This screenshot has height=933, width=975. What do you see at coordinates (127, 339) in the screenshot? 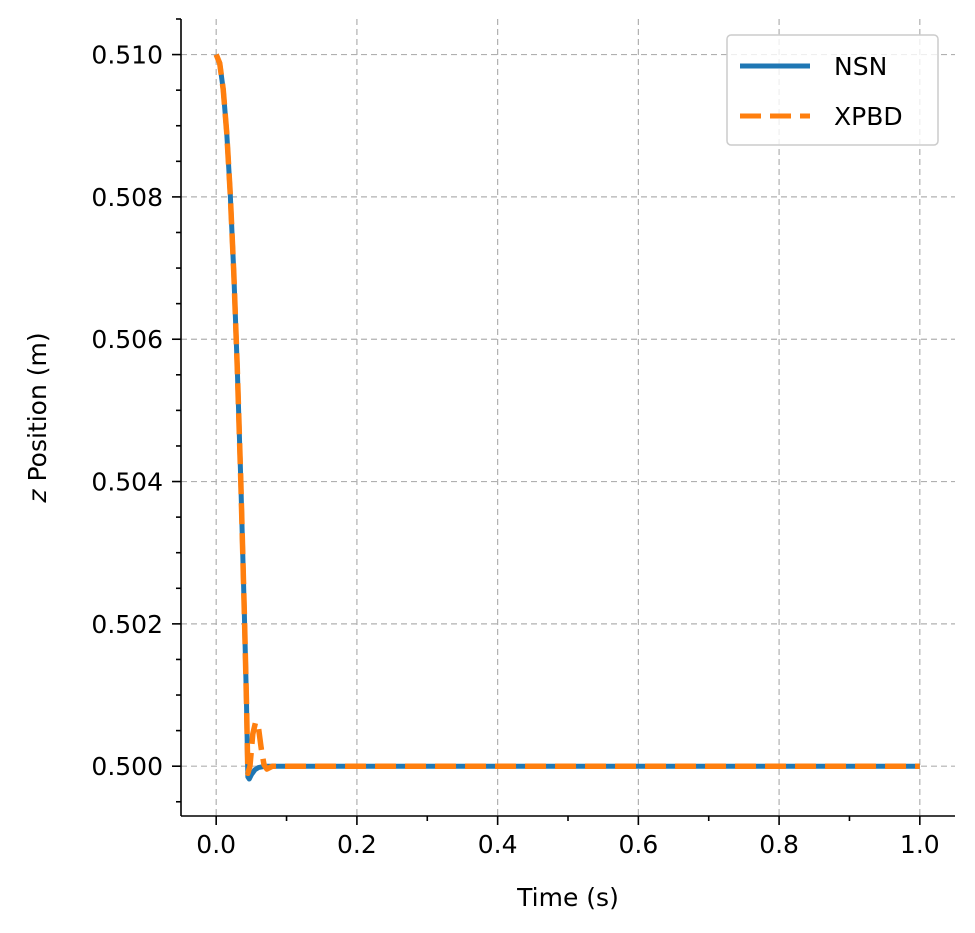
I see `y-tick-label: 0.506` at bounding box center [127, 339].